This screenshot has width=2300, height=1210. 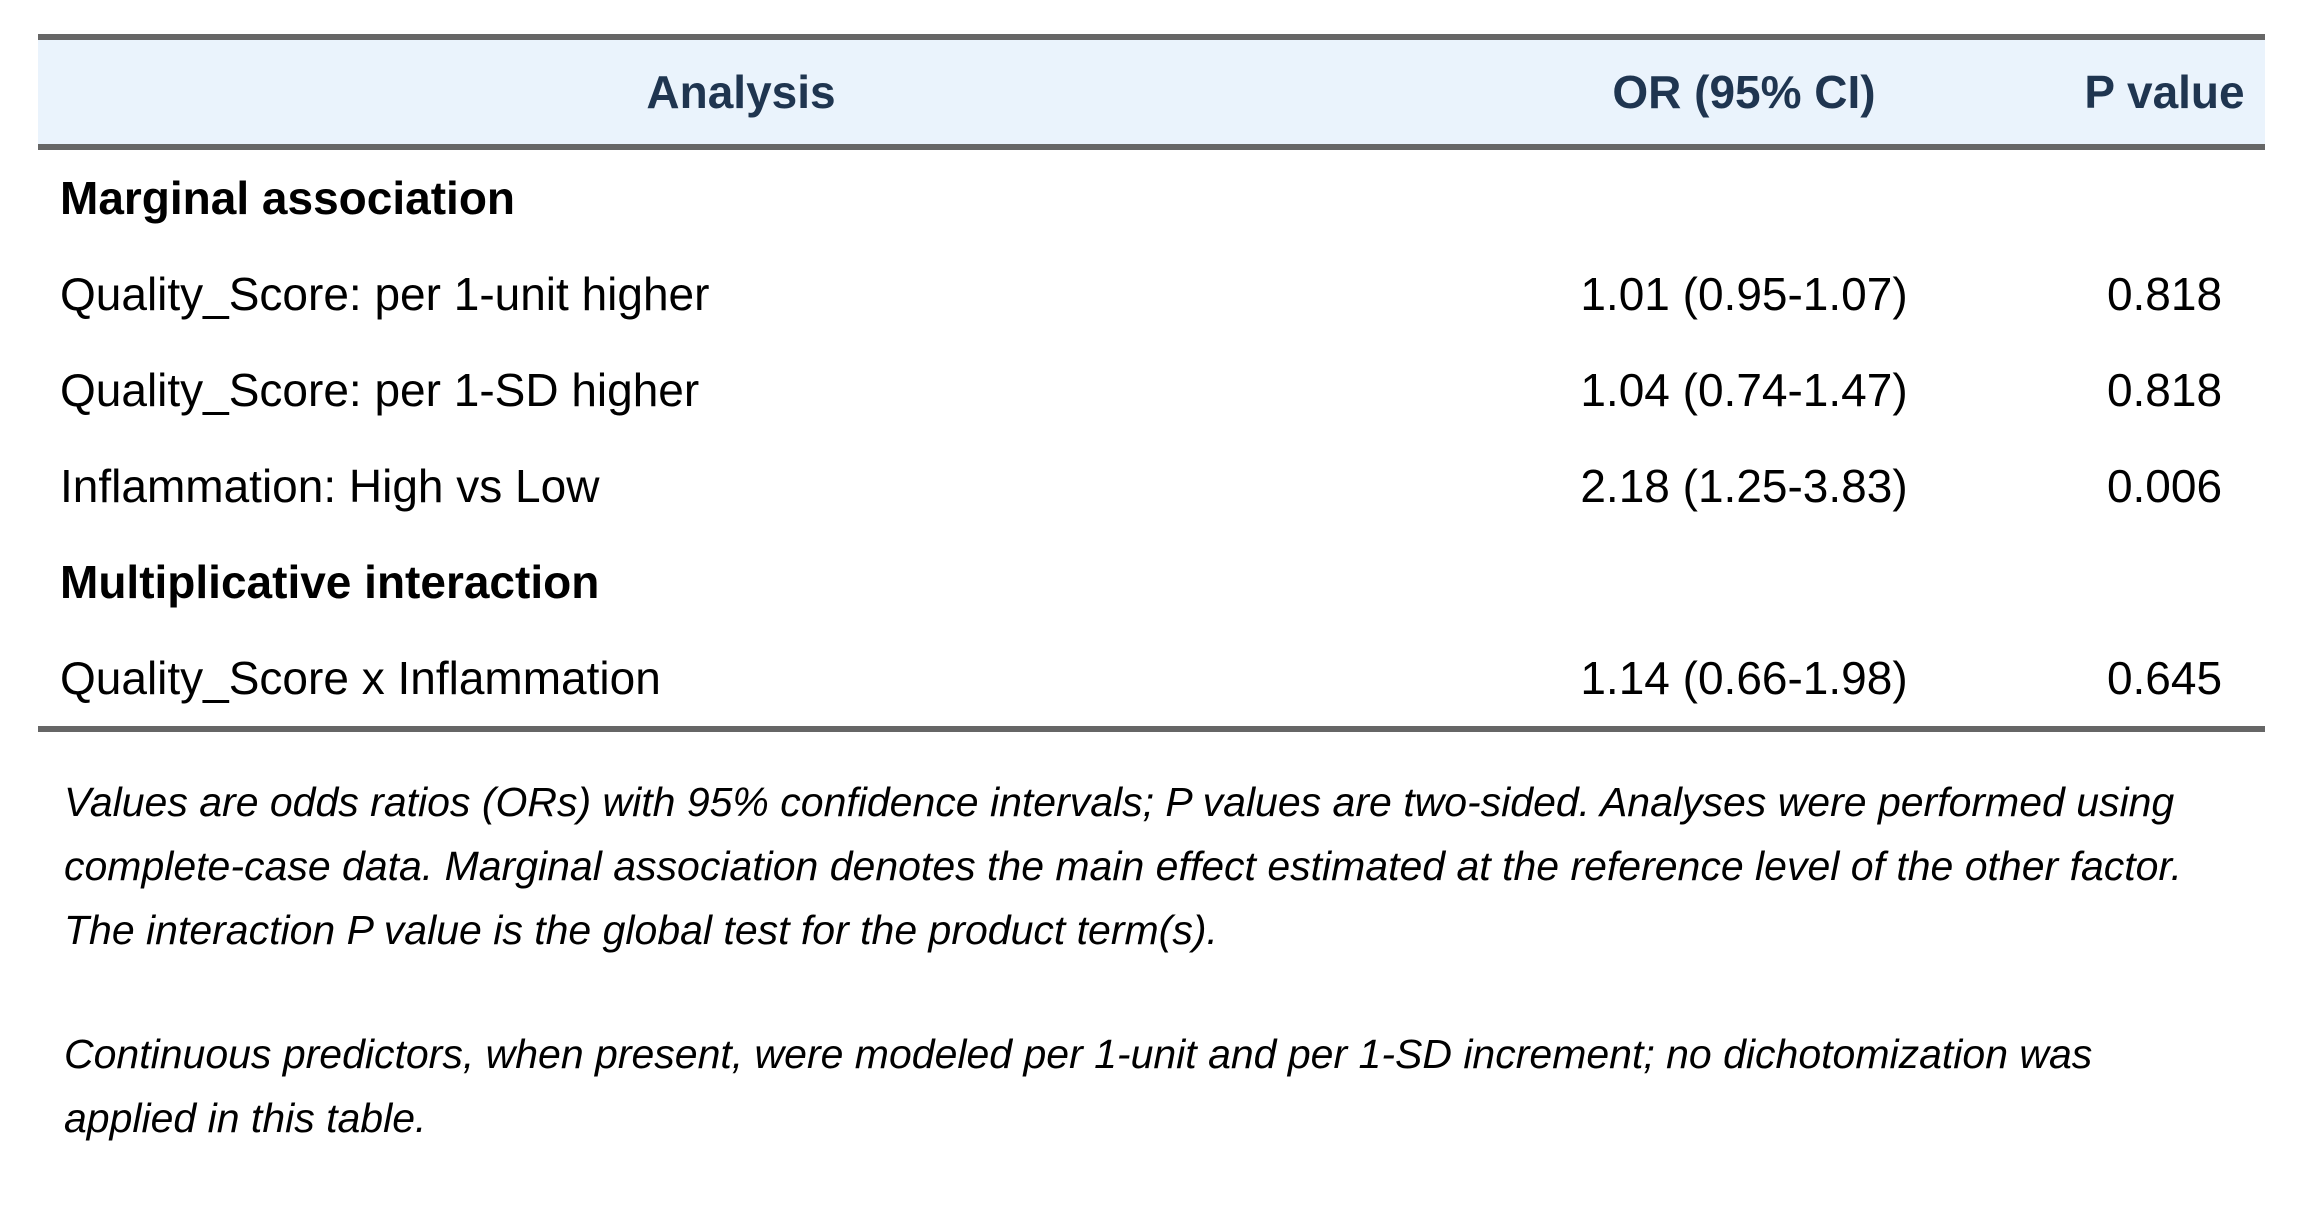 I want to click on header-or-ci: OR (95% CI), so click(x=1744, y=92).